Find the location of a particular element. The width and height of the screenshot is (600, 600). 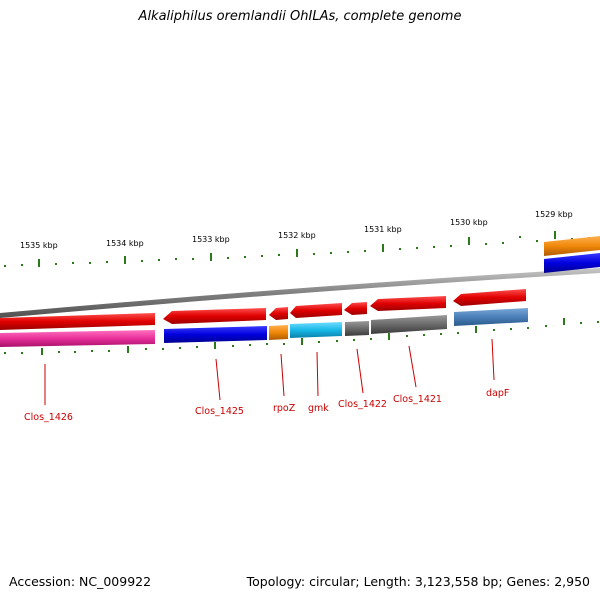

gene-label-gmk: gmk is located at coordinates (318, 408).